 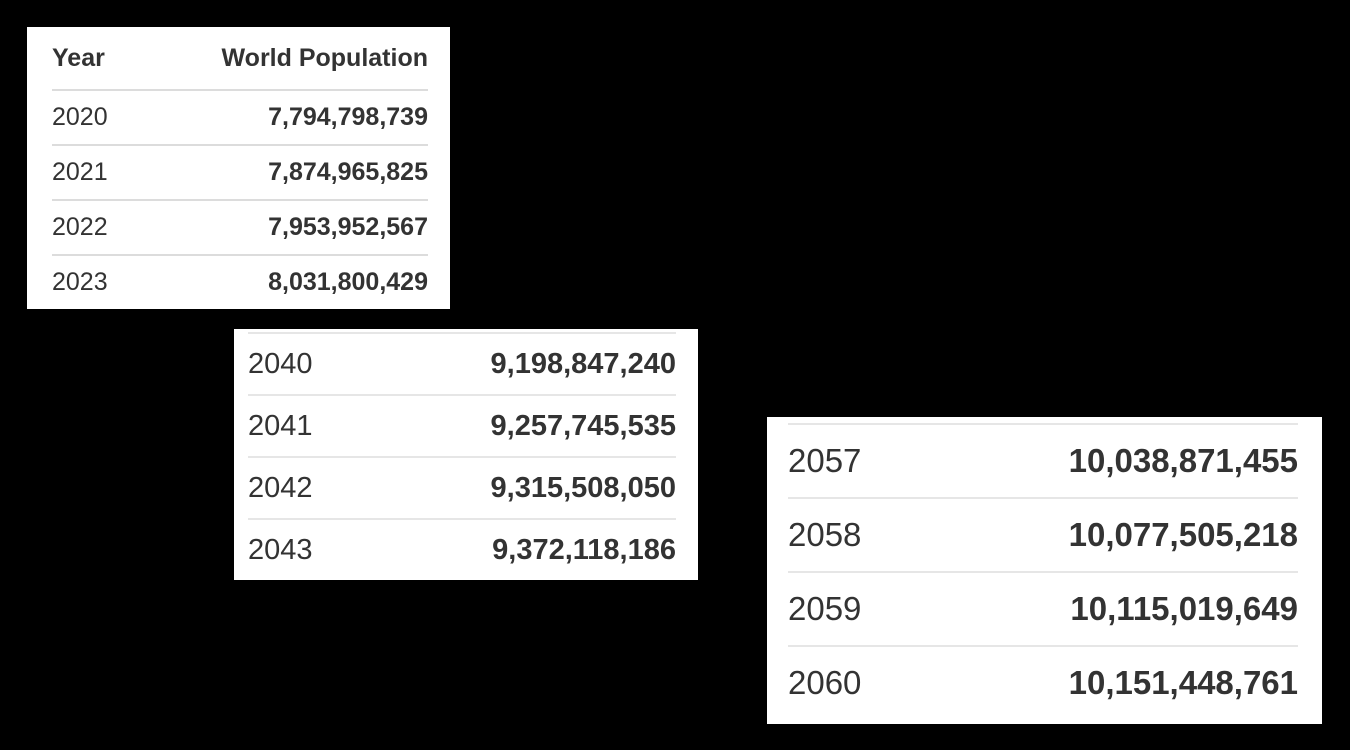 What do you see at coordinates (280, 425) in the screenshot?
I see `year-cell: 2041` at bounding box center [280, 425].